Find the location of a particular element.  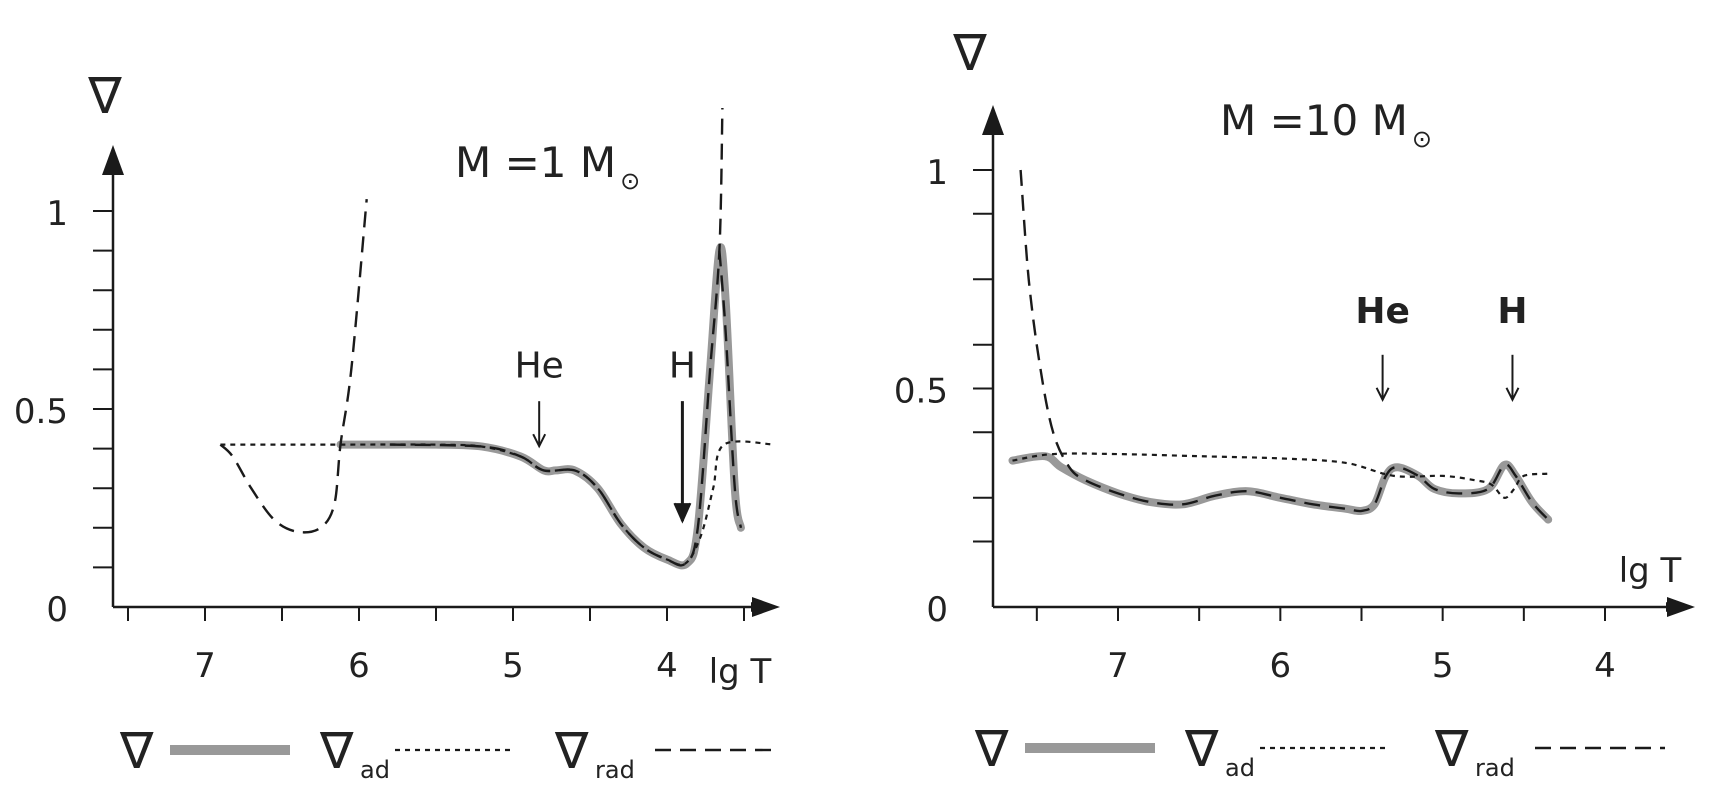

series-line-nabla-ad is located at coordinates (1280, 475).